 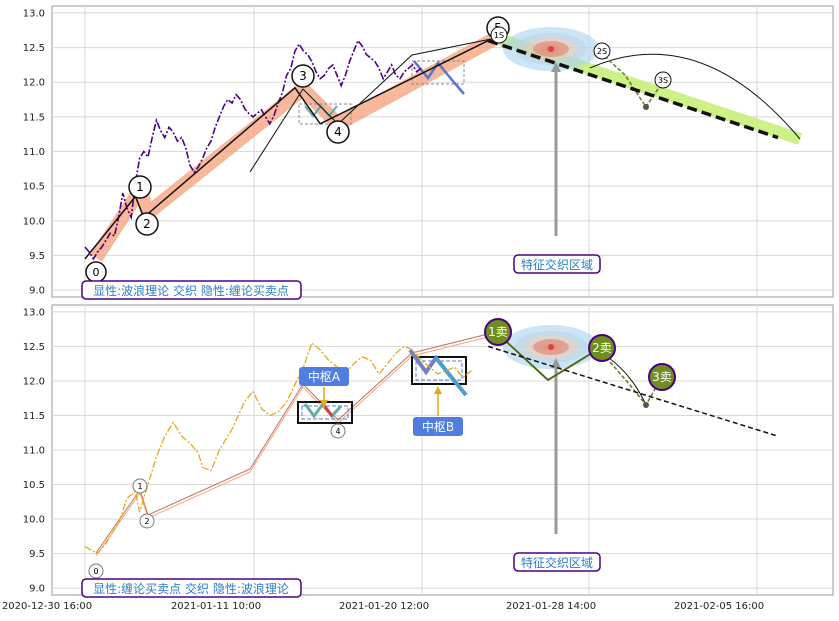 What do you see at coordinates (549, 357) in the screenshot?
I see `sell-path-black` at bounding box center [549, 357].